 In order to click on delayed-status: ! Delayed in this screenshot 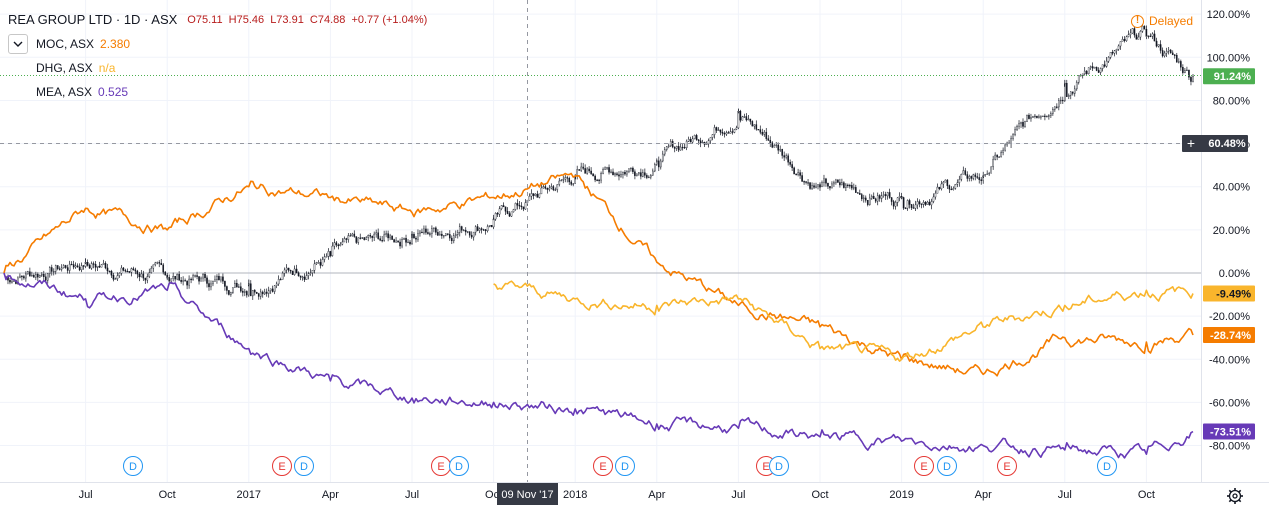, I will do `click(1162, 21)`.